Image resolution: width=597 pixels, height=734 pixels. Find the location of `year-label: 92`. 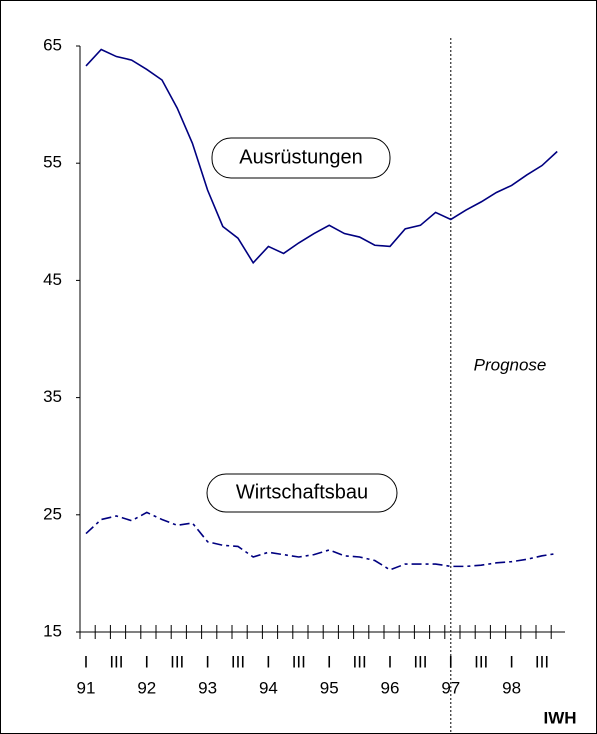

year-label: 92 is located at coordinates (146, 687).